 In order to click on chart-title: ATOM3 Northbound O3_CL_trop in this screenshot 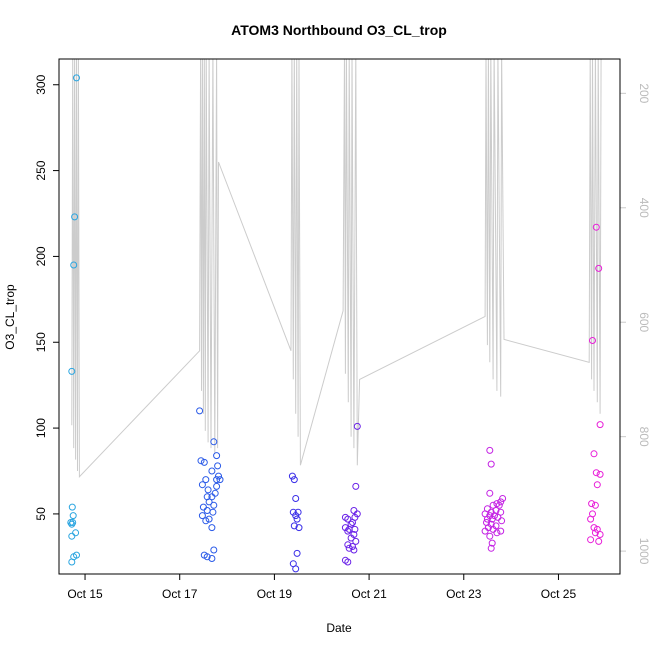, I will do `click(339, 30)`.